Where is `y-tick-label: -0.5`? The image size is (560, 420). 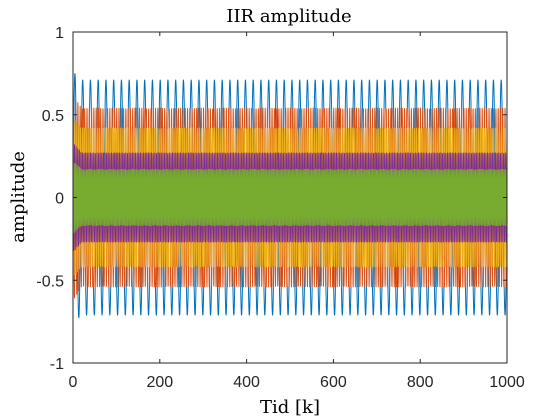 y-tick-label: -0.5 is located at coordinates (50, 281).